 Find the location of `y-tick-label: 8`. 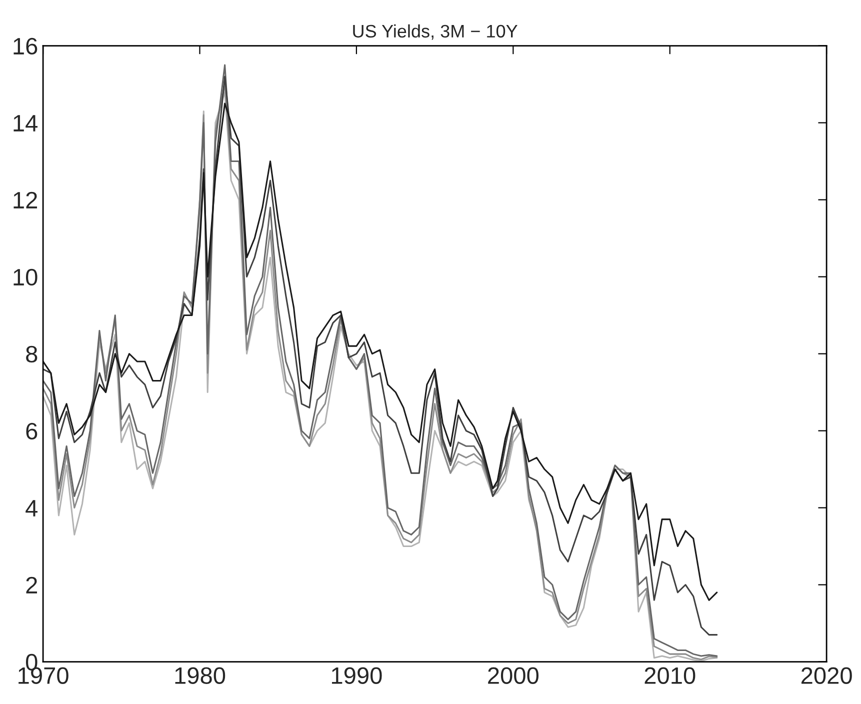

y-tick-label: 8 is located at coordinates (32, 354).